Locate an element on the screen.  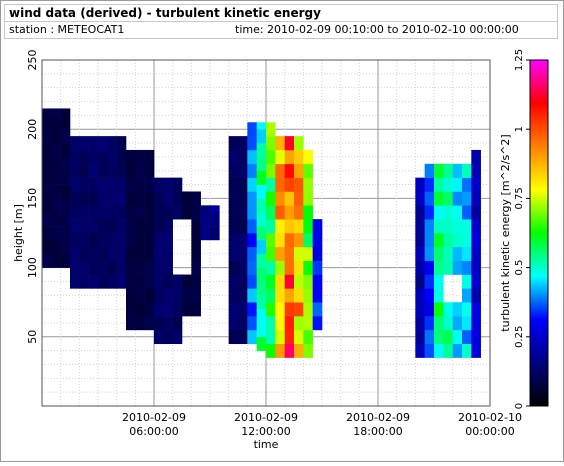
x-tick-label: 12:00:00 is located at coordinates (265, 431).